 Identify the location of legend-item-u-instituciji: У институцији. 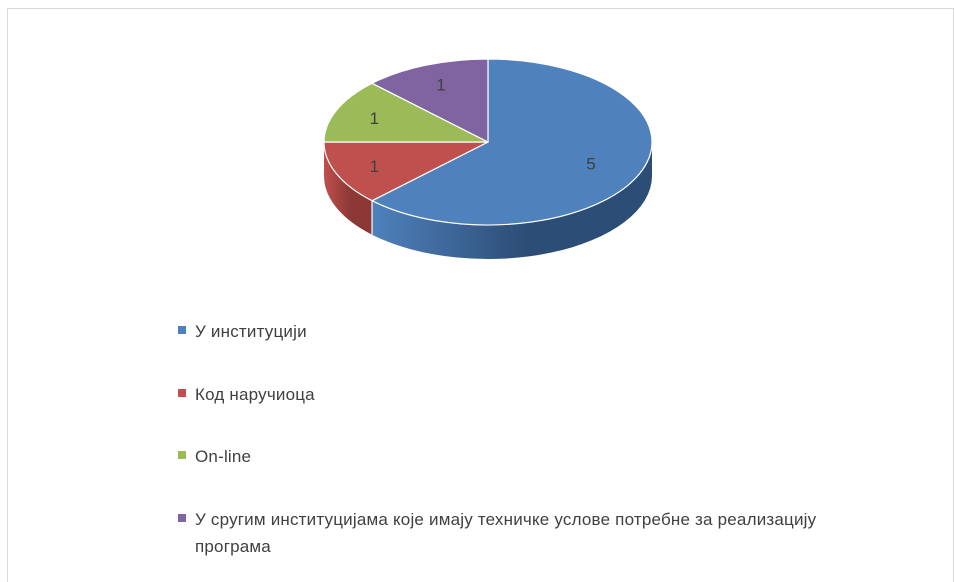
(242, 331).